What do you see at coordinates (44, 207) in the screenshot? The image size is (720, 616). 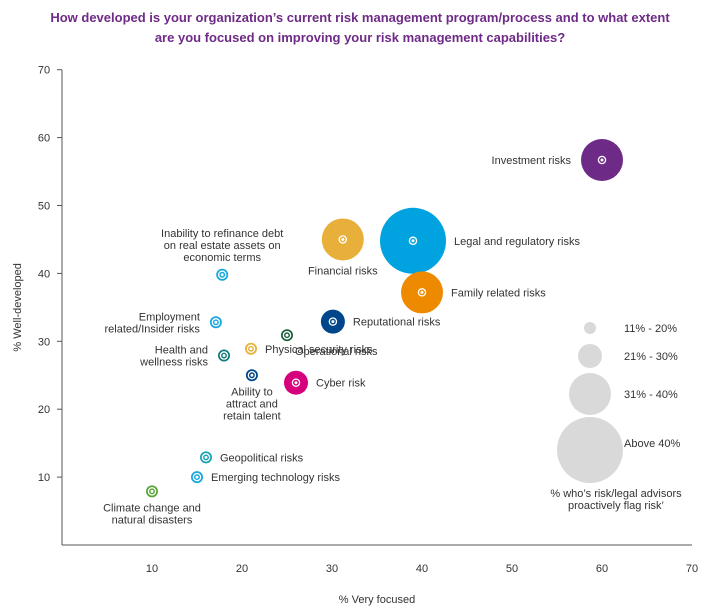 I see `y-tick-label: 50` at bounding box center [44, 207].